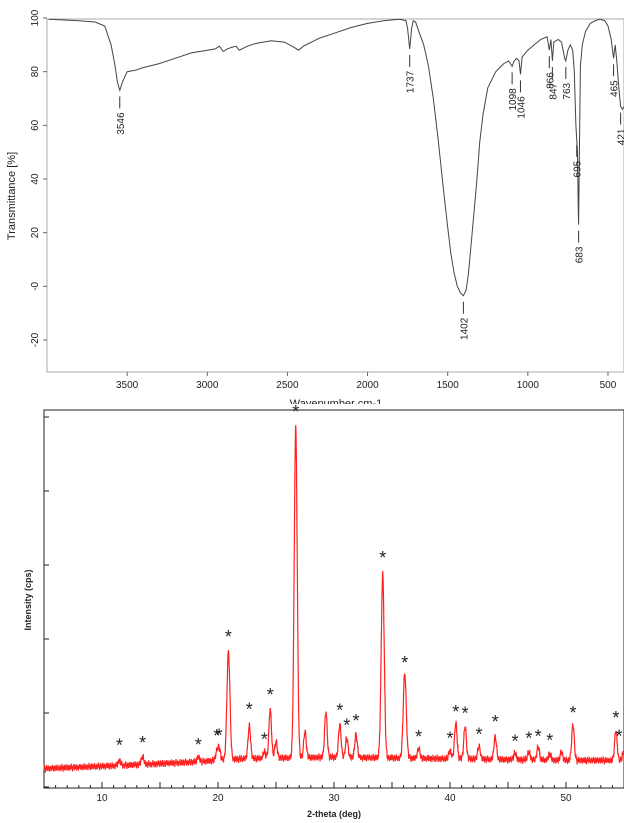 The image size is (624, 823). What do you see at coordinates (567, 90) in the screenshot?
I see `ftir-annotation-label: 763` at bounding box center [567, 90].